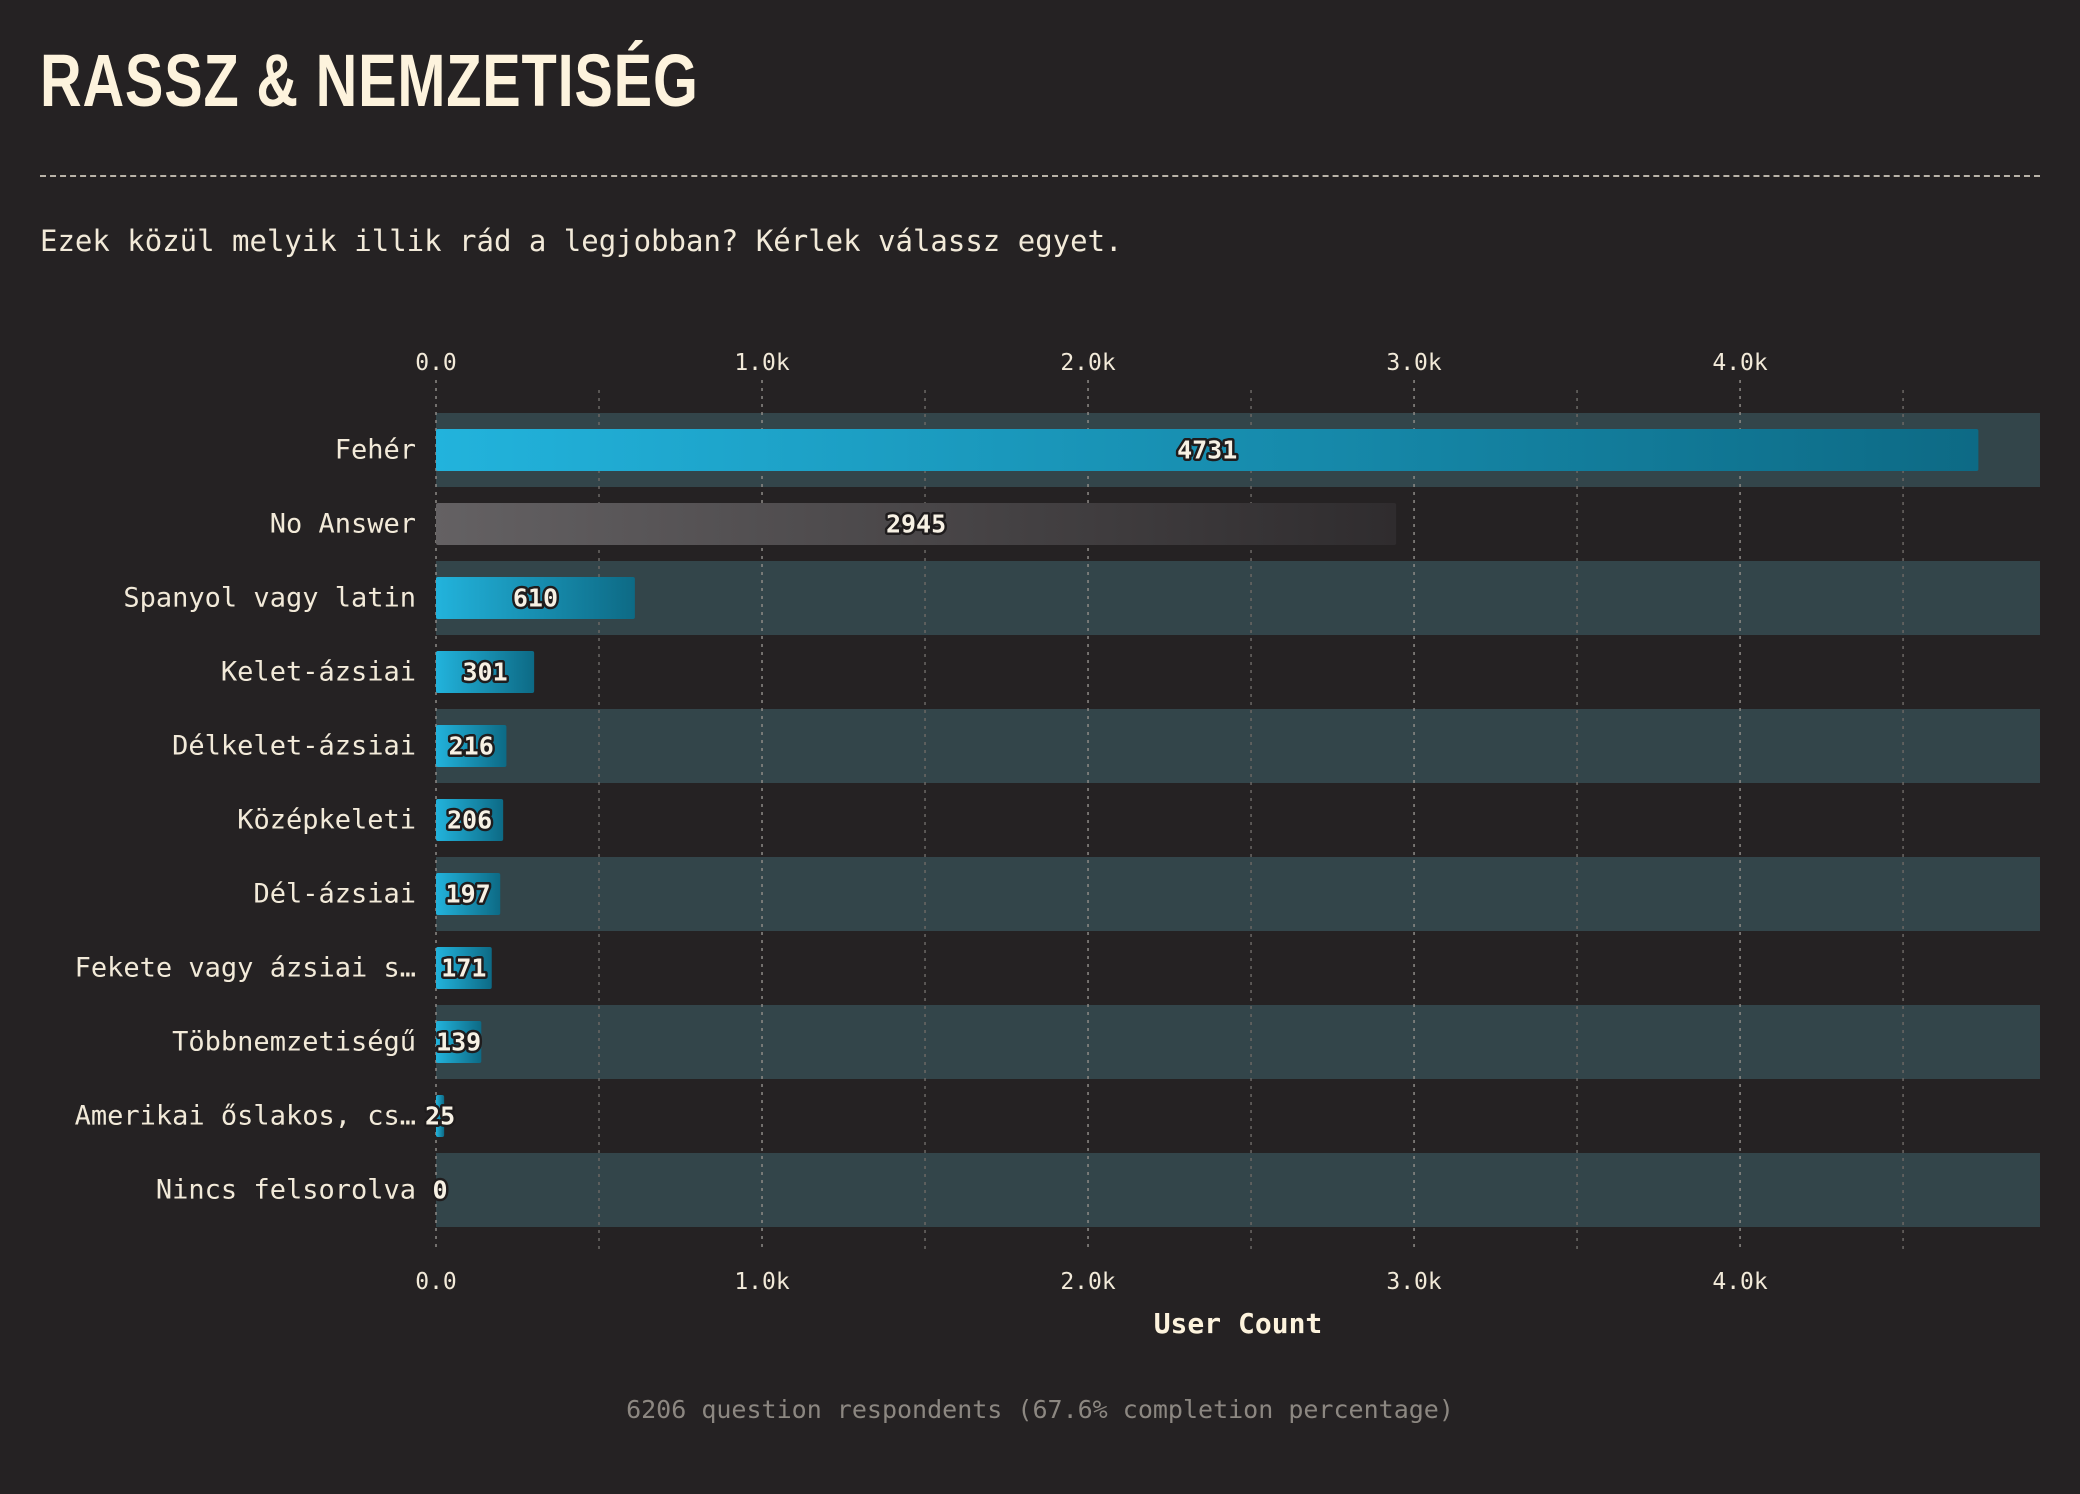  Describe the element at coordinates (762, 363) in the screenshot. I see `x-tick-label-top: 1.0k` at that location.